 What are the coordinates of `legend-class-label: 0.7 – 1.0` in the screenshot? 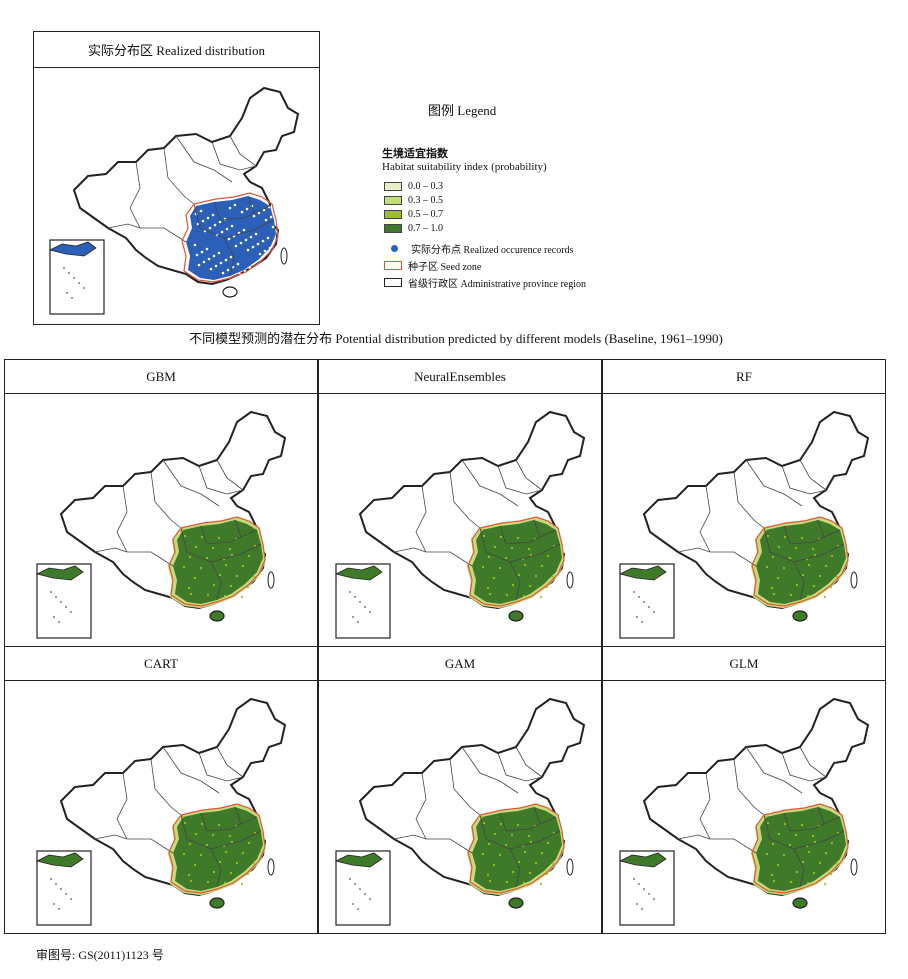 It's located at (425, 228).